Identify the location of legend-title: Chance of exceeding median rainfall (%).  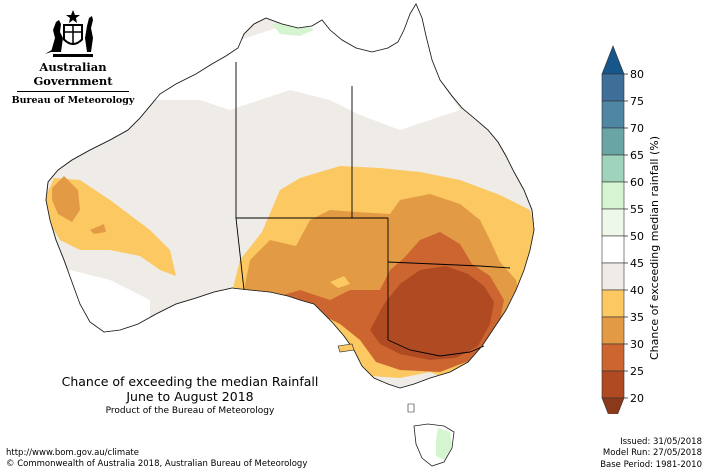
(654, 247).